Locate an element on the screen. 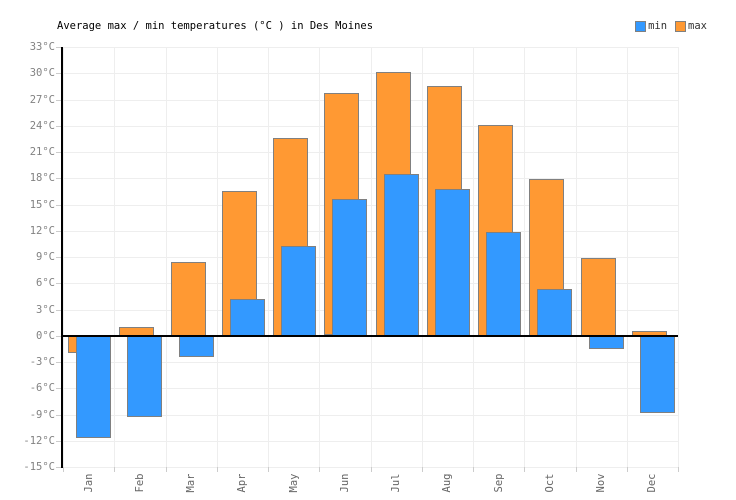 This screenshot has height=500, width=736. bar-min-feb is located at coordinates (144, 376).